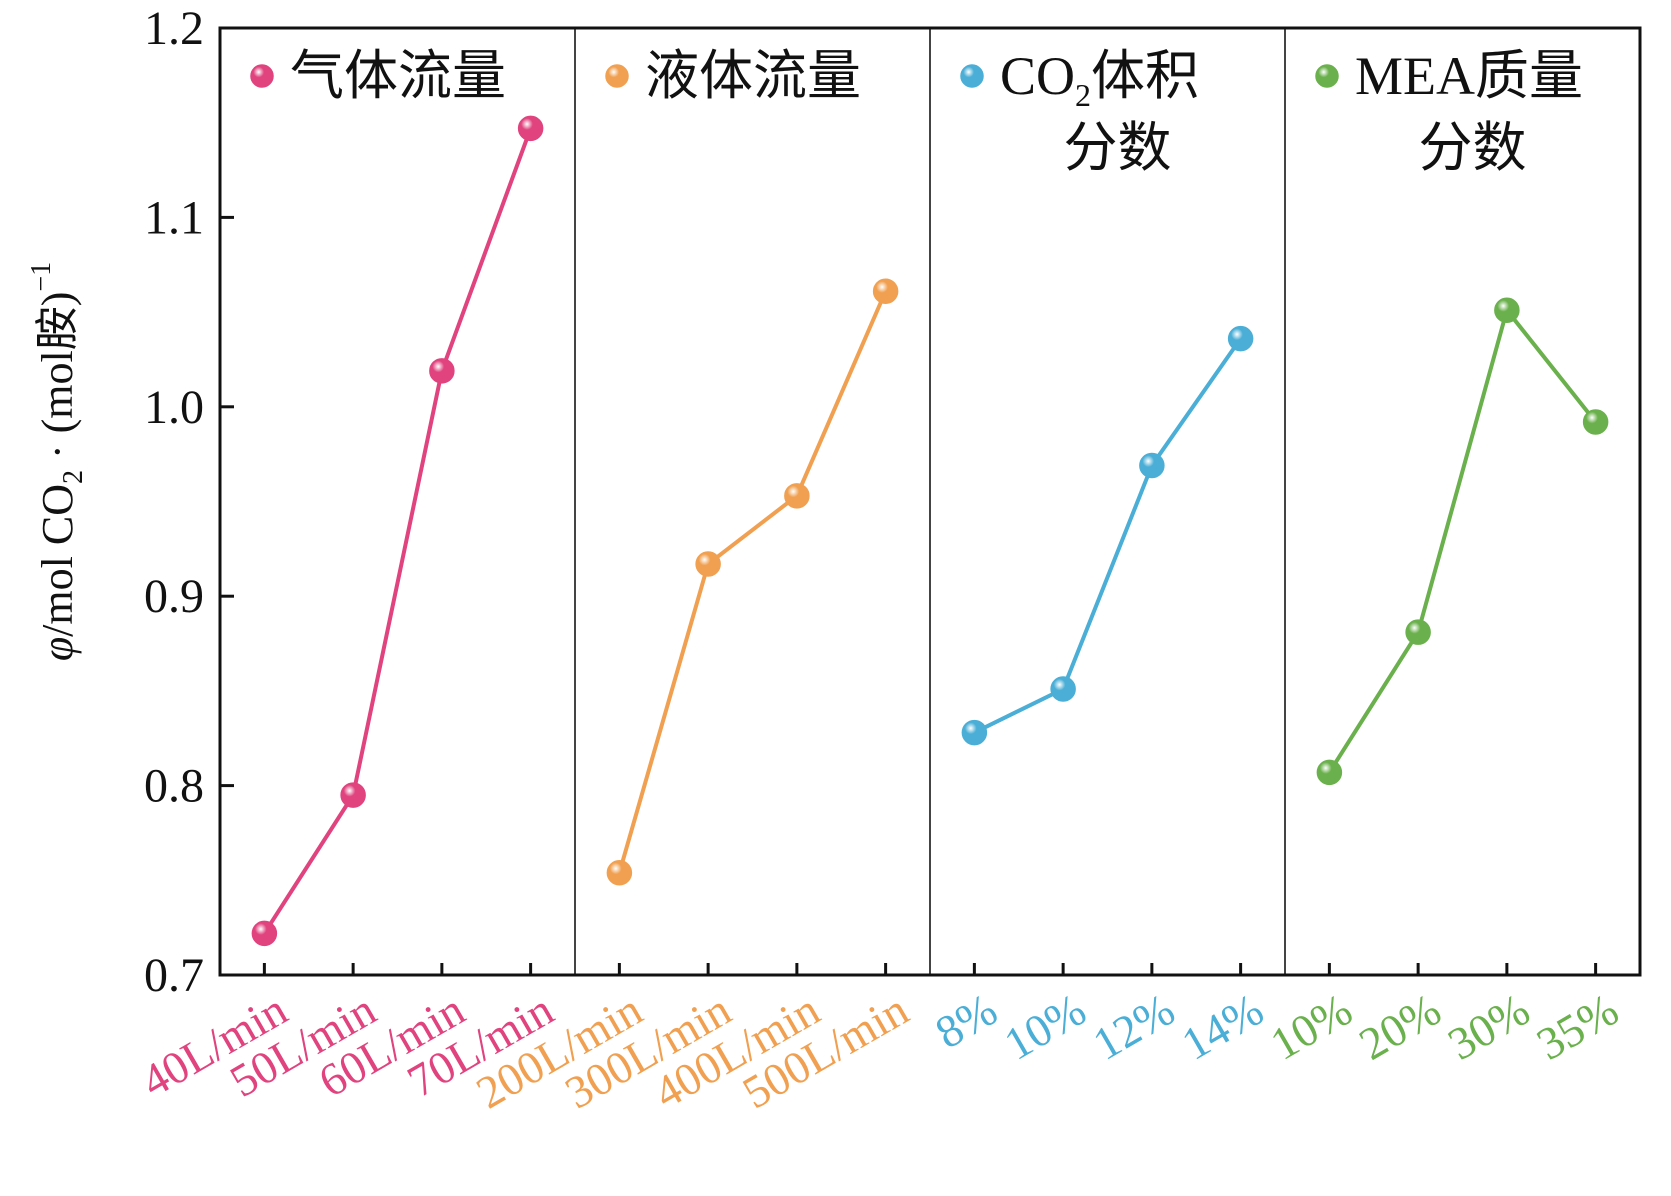 The height and width of the screenshot is (1196, 1671). I want to click on legend-label: 液体流量, so click(753, 76).